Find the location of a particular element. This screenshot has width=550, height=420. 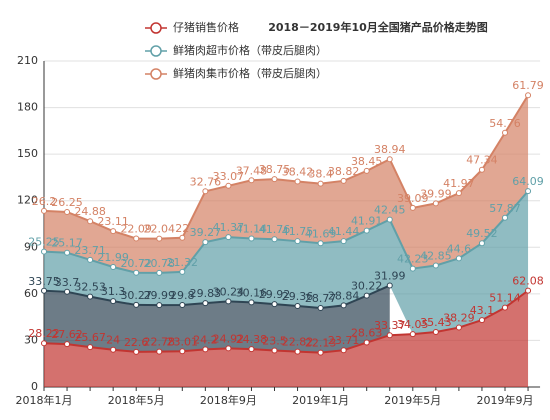

data-label: 41.69 is located at coordinates (321, 233).